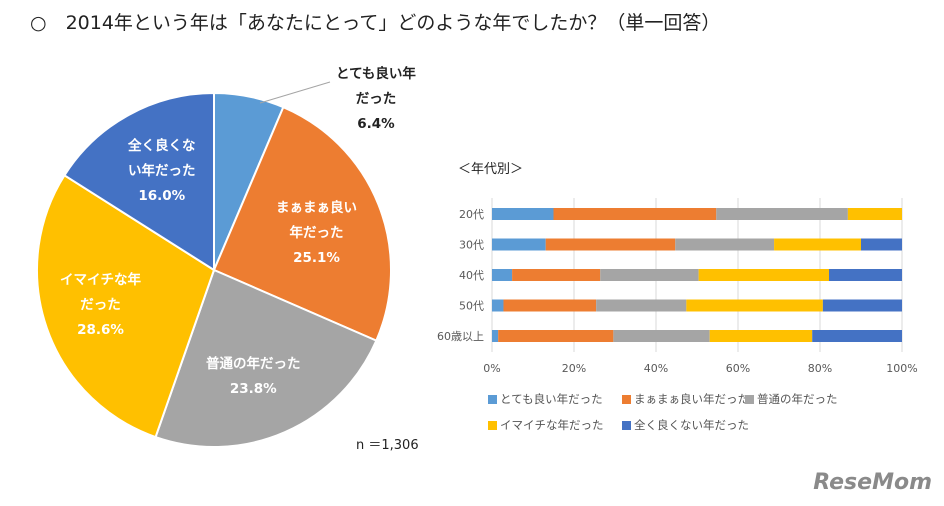 Image resolution: width=944 pixels, height=506 pixels. What do you see at coordinates (901, 368) in the screenshot?
I see `x-tick-label: 100%` at bounding box center [901, 368].